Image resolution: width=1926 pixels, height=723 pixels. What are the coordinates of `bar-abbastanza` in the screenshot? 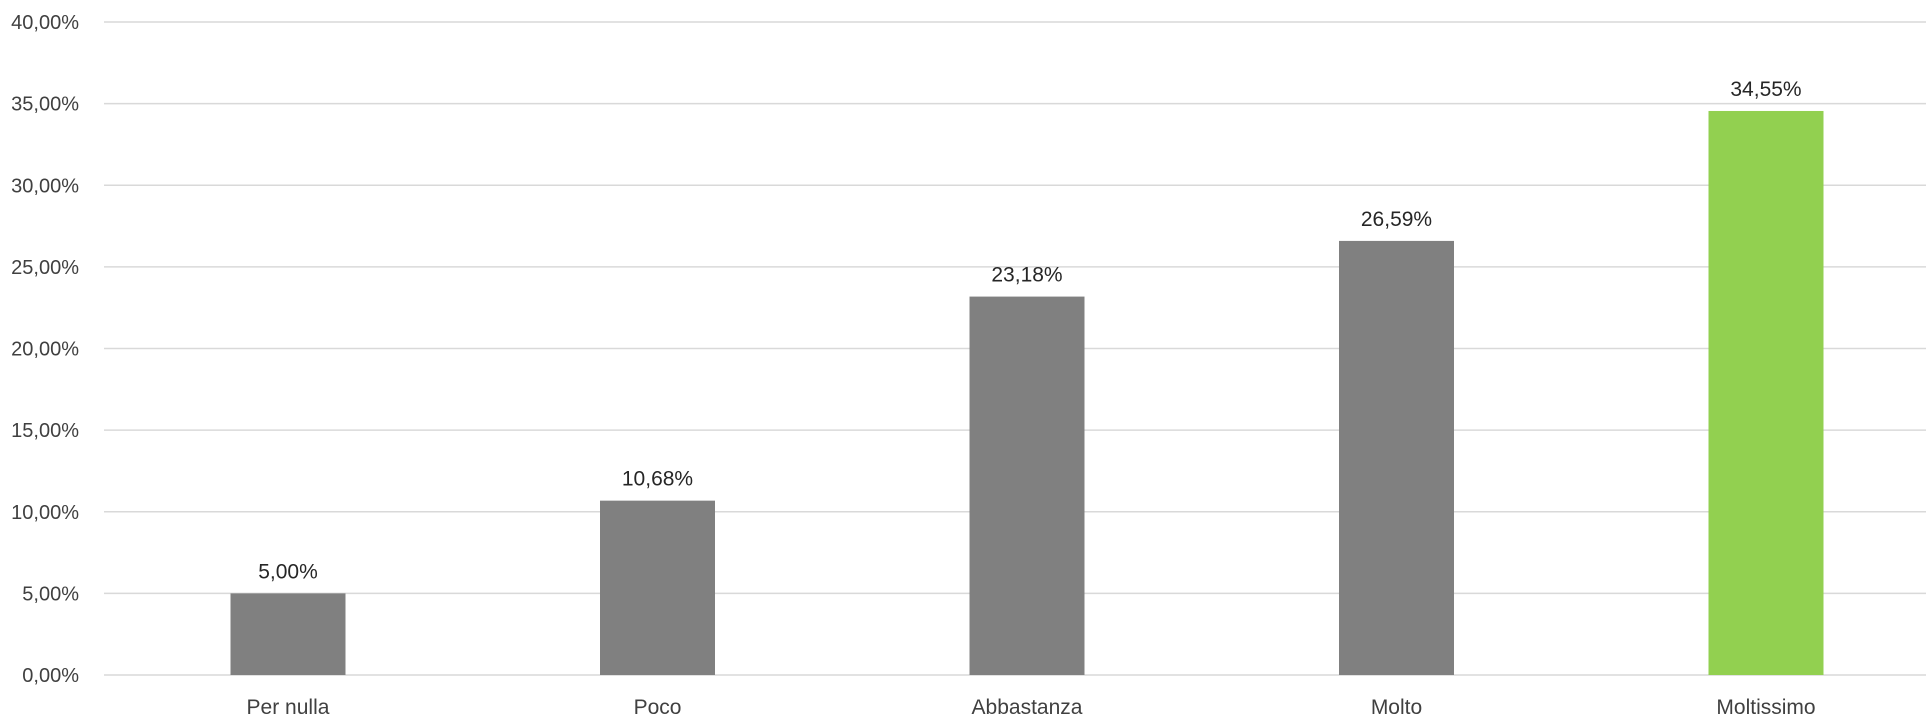 It's located at (1027, 485).